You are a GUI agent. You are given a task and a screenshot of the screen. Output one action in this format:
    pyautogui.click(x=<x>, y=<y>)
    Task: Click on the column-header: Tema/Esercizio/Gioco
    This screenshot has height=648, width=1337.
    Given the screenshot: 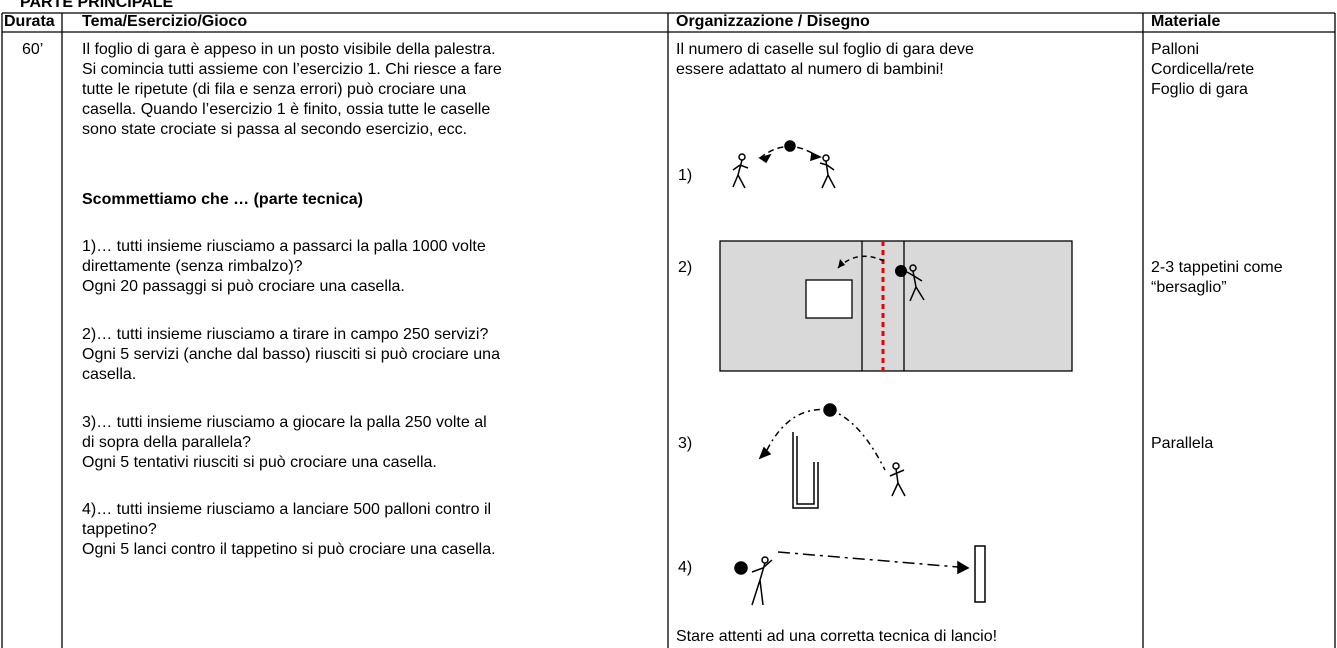 What is the action you would take?
    pyautogui.click(x=165, y=21)
    